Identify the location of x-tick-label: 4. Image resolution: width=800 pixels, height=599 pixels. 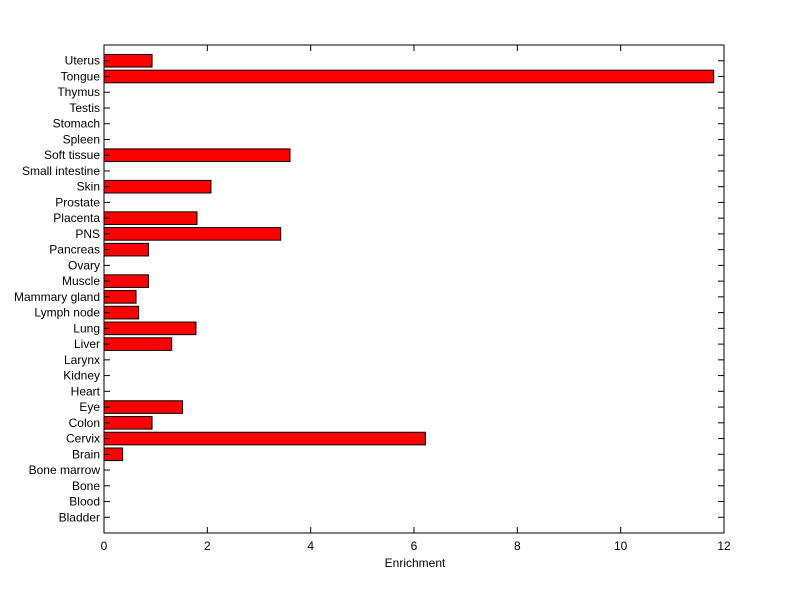
(310, 546).